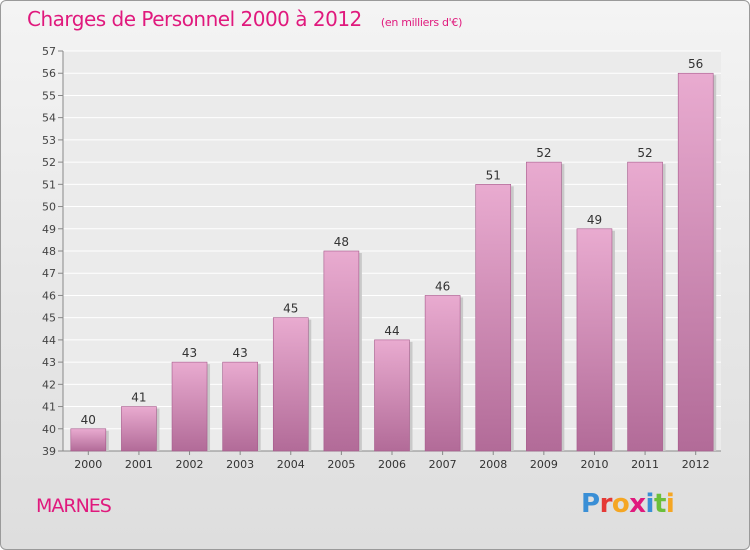 Image resolution: width=750 pixels, height=550 pixels. I want to click on y-tick-label: 52, so click(49, 162).